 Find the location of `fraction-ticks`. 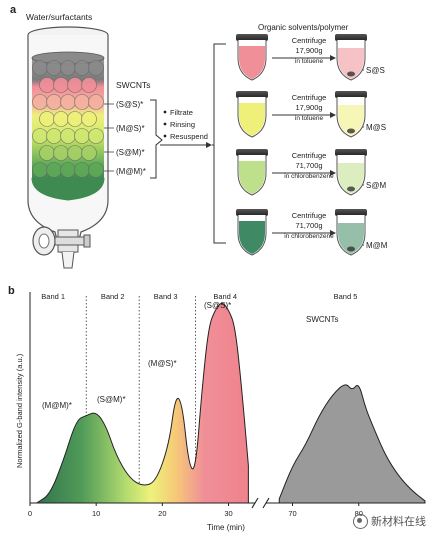

fraction-ticks is located at coordinates (109, 137).